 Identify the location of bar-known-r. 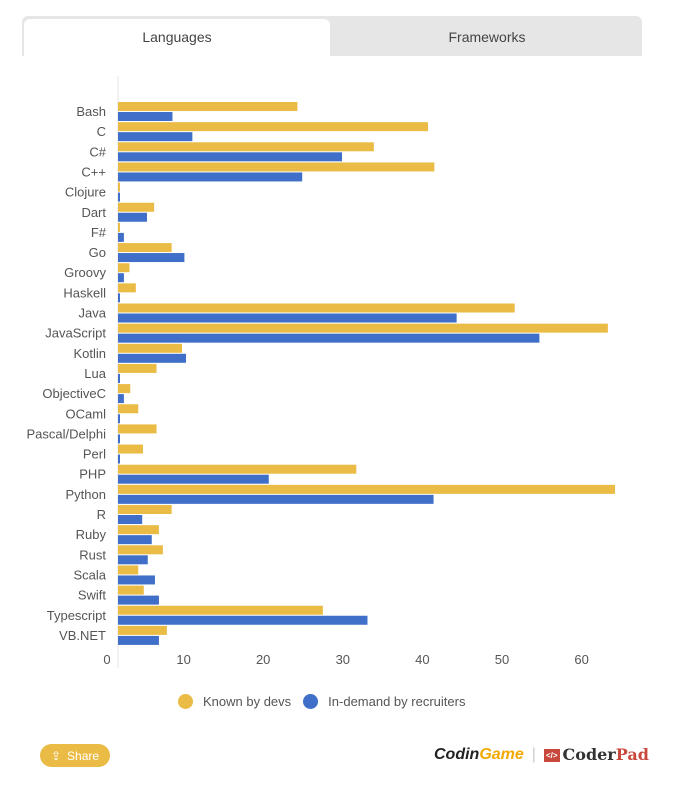
(145, 509).